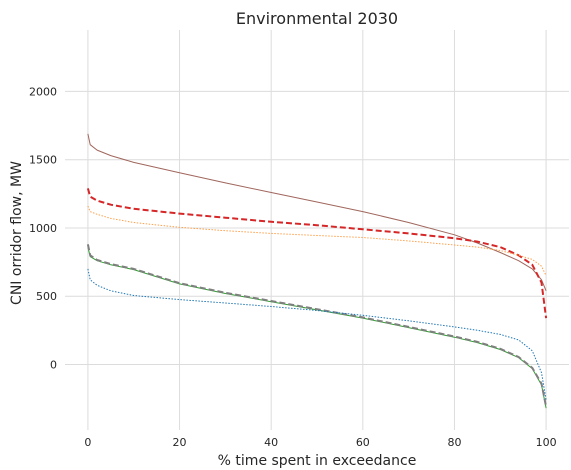  I want to click on x-tick-label-0: 0, so click(87, 442).